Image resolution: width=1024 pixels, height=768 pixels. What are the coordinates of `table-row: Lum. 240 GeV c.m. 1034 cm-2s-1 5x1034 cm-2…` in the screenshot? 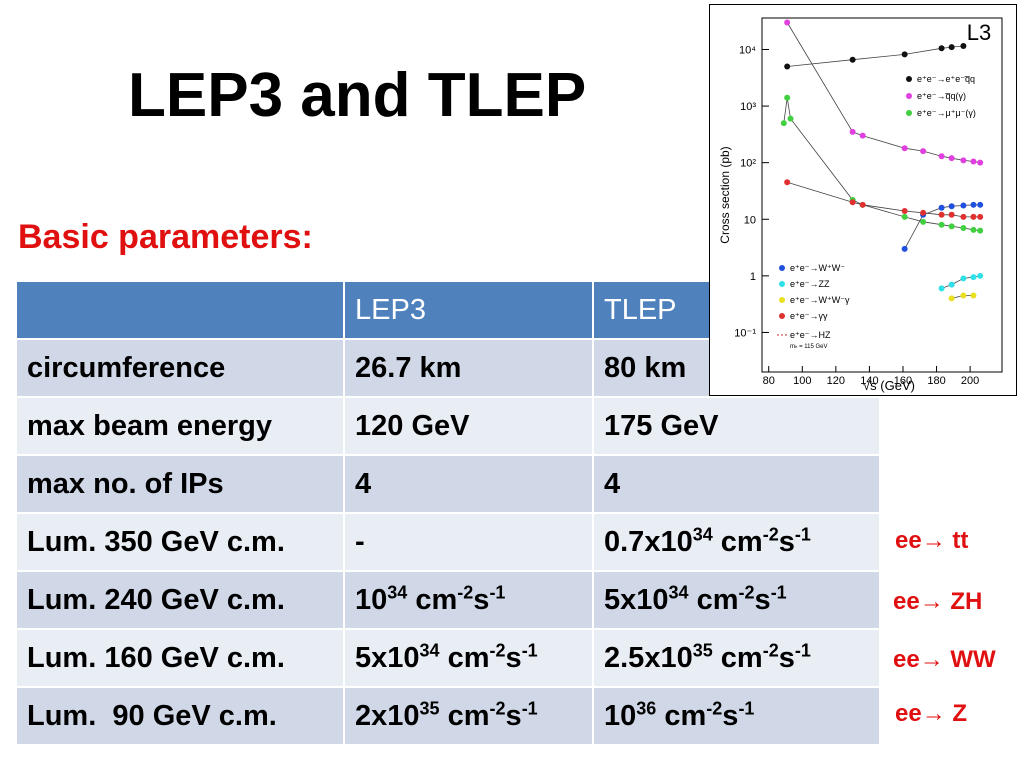 It's located at (448, 600).